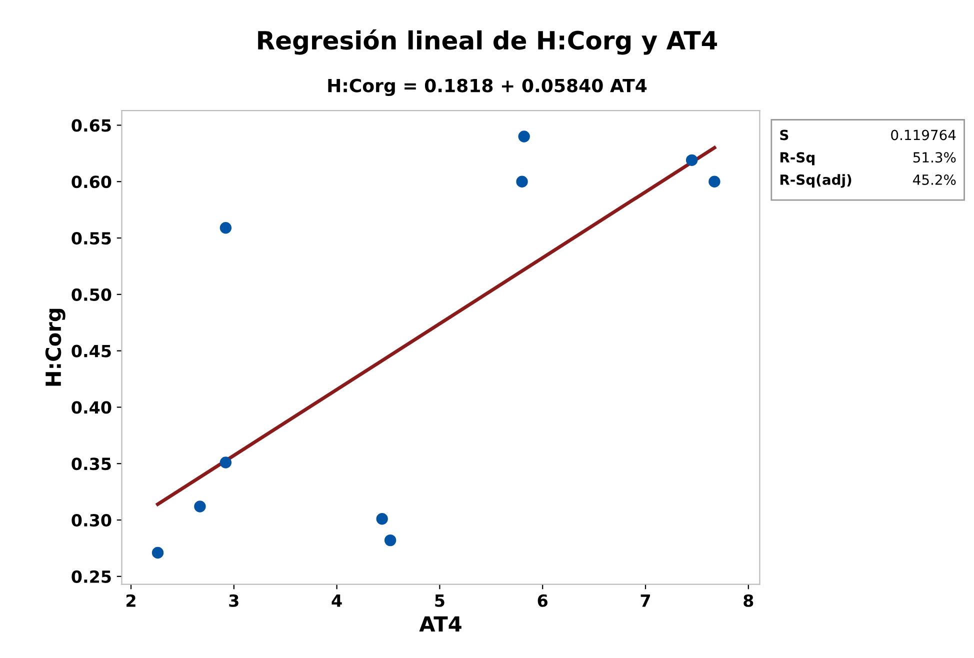 Image resolution: width=974 pixels, height=658 pixels. I want to click on chart-subtitle: H:Corg = 0.1818 + 0.05840 AT4, so click(487, 87).